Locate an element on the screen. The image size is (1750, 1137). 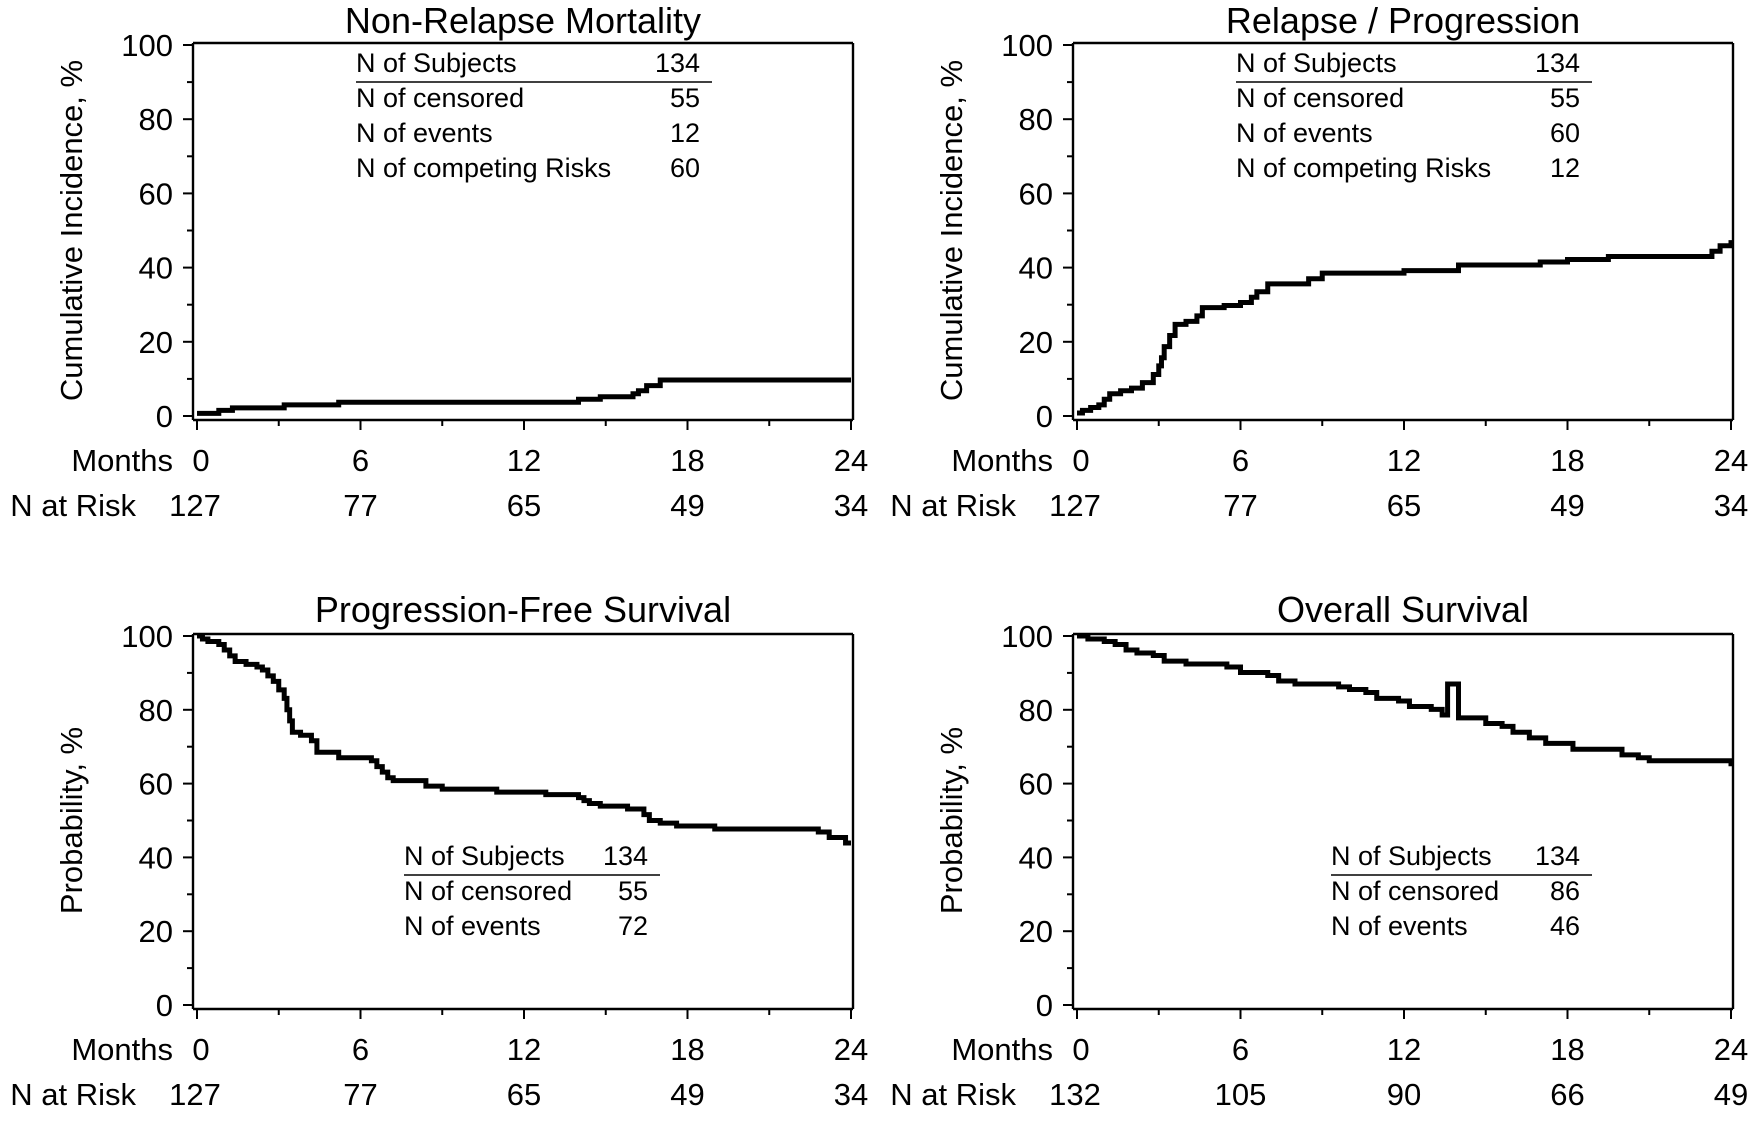
at-risk-value: 127 is located at coordinates (195, 1094).